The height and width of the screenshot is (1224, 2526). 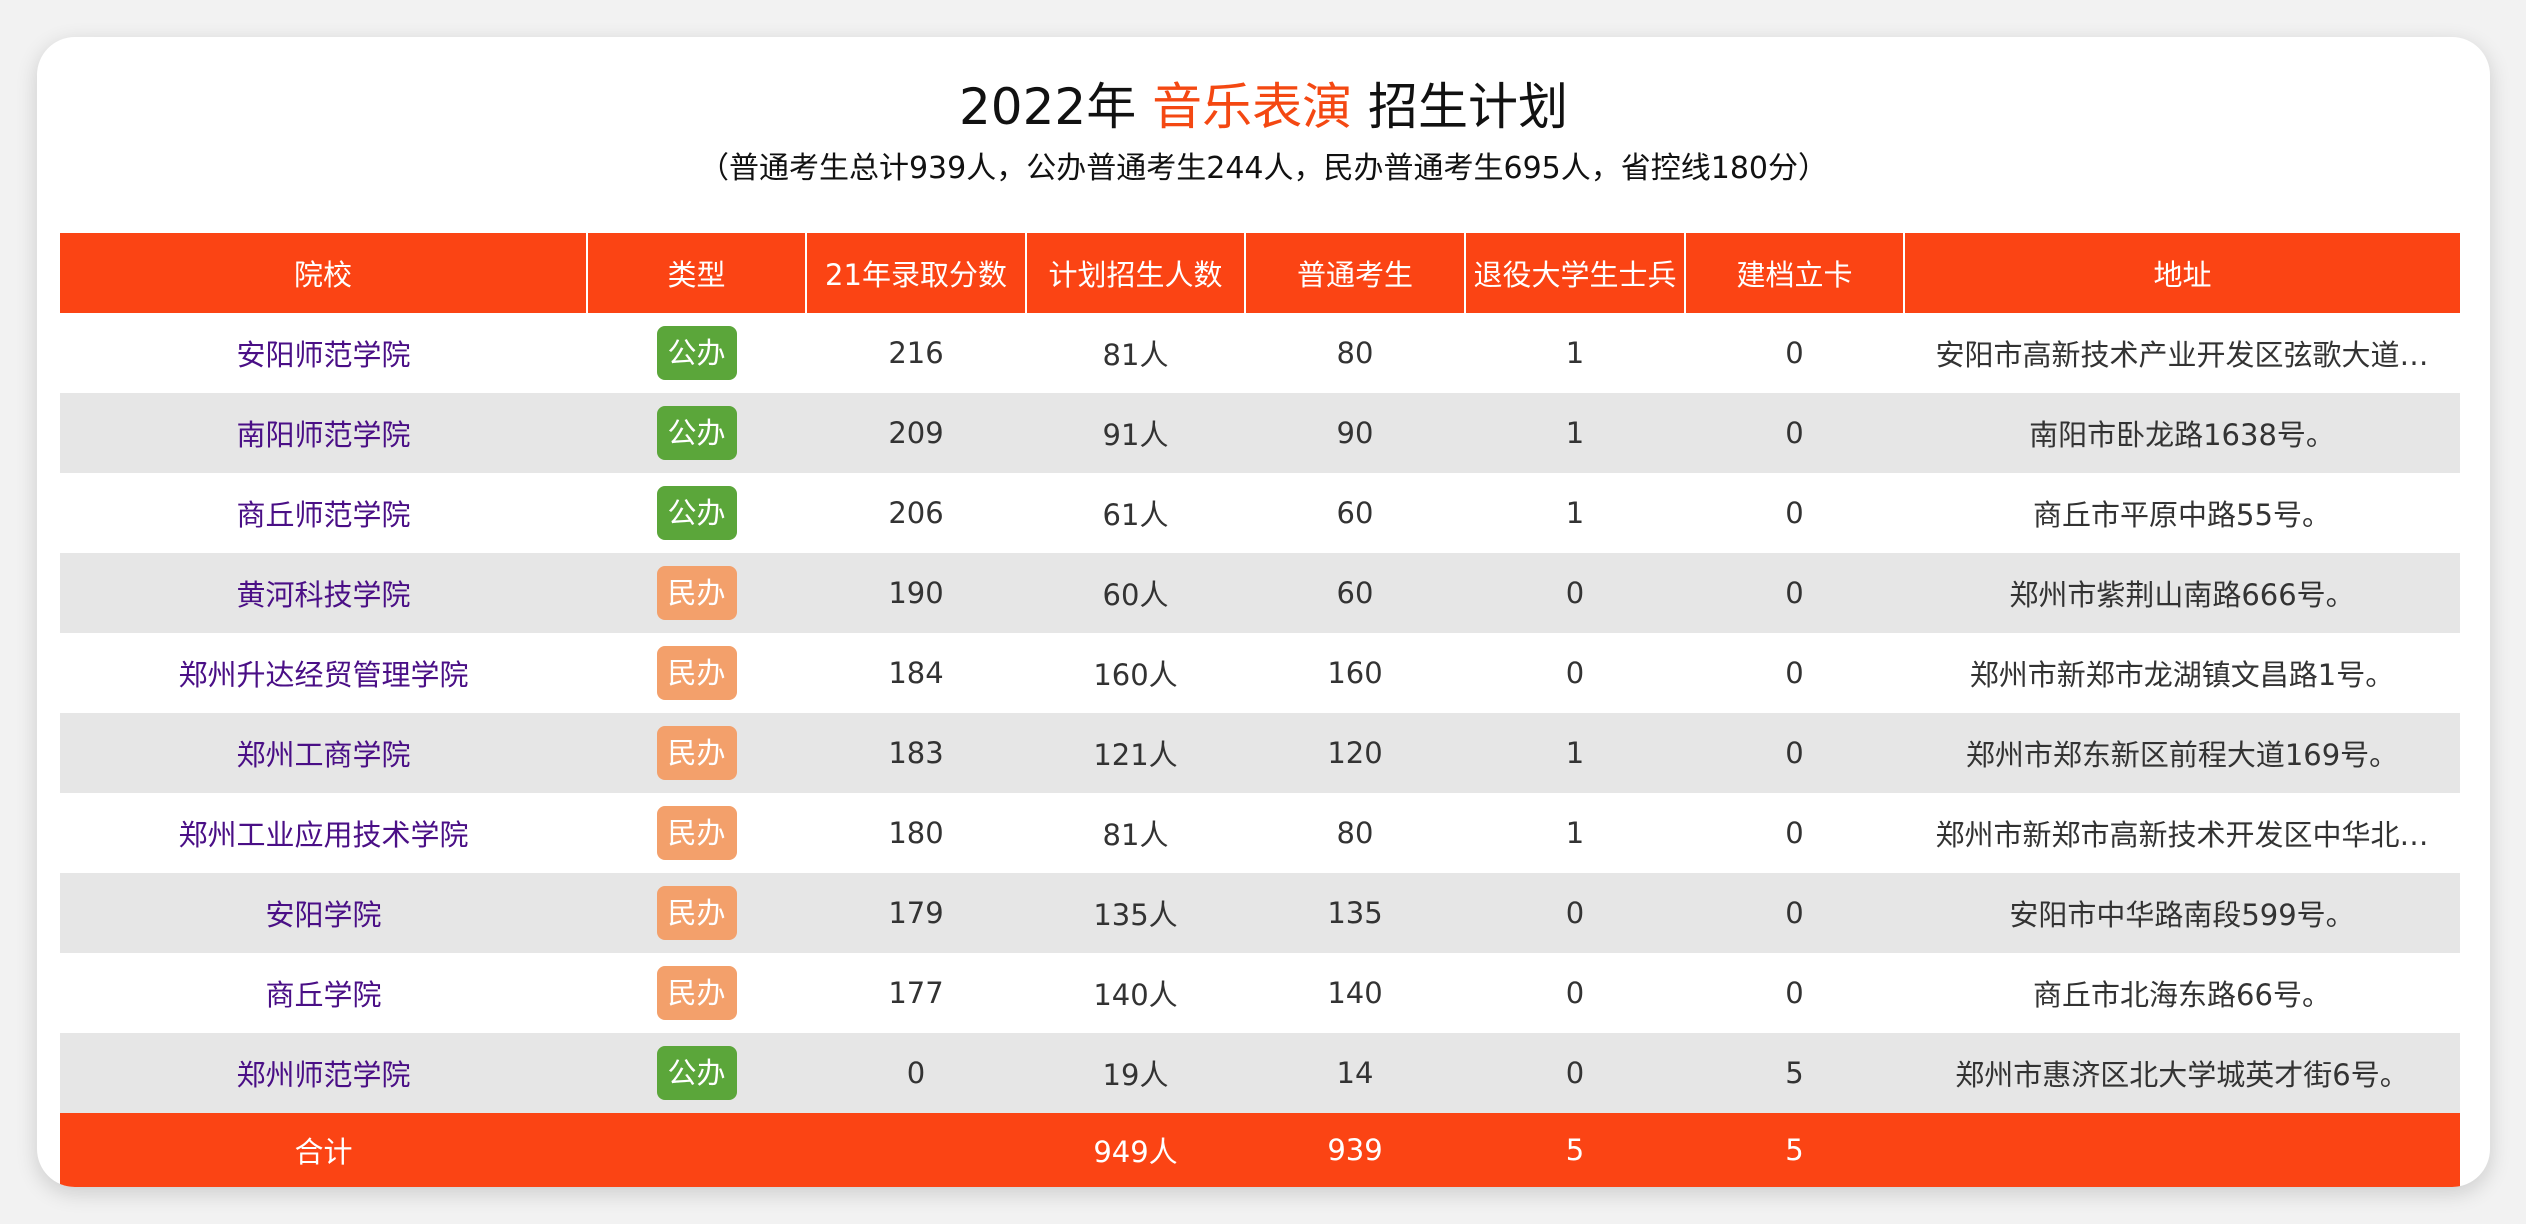 I want to click on school-name: 南阳师范学院, so click(x=323, y=433).